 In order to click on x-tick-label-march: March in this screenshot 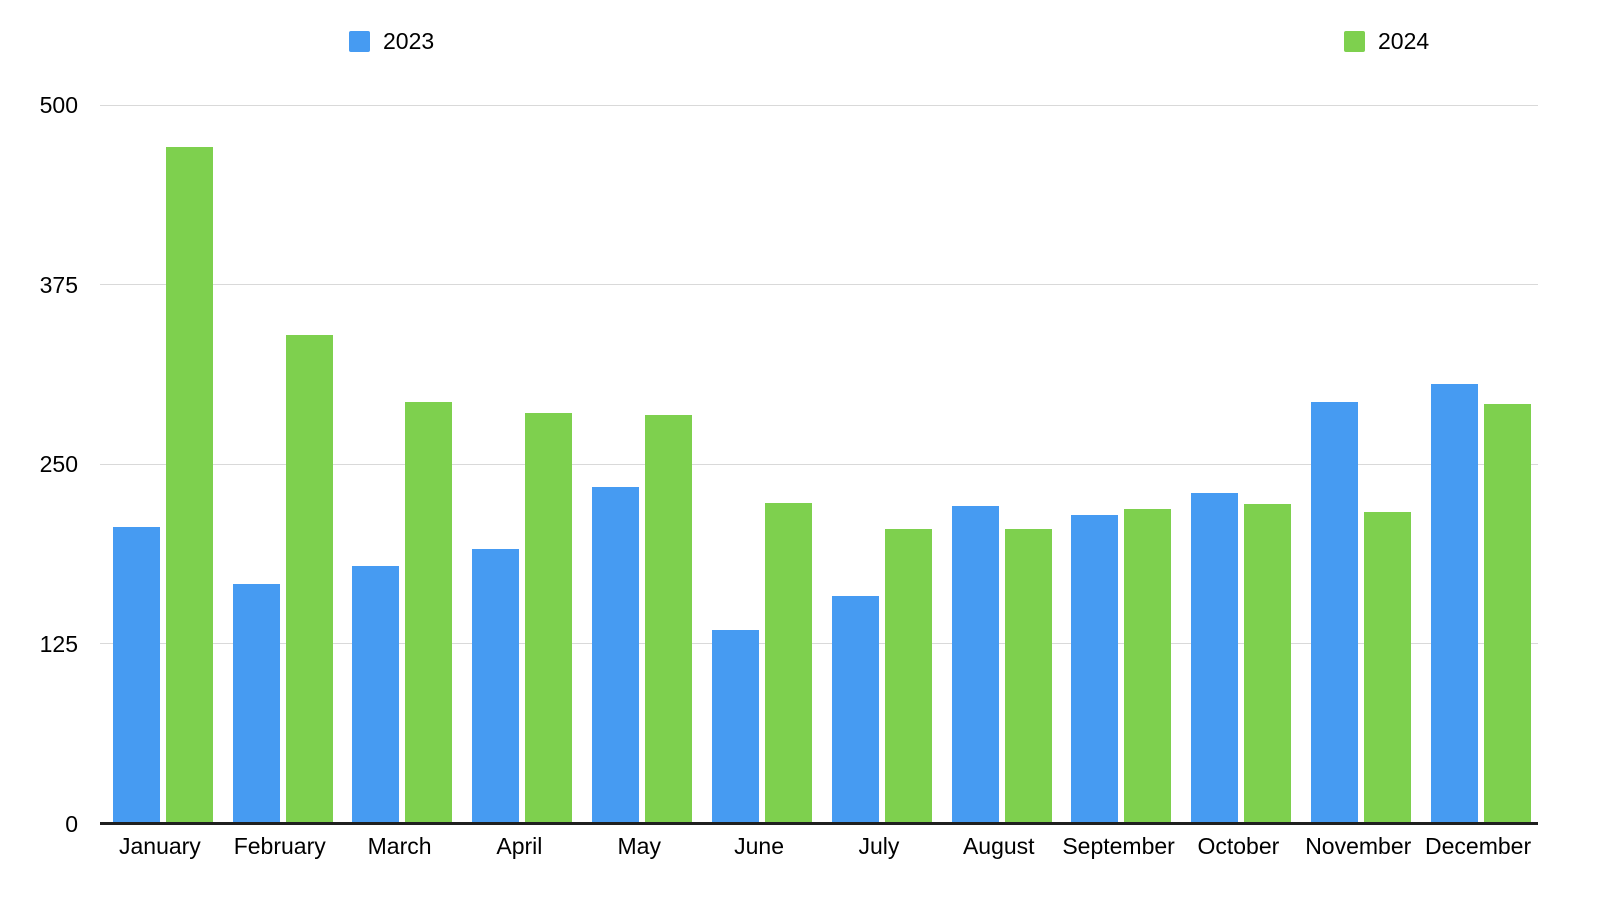, I will do `click(399, 846)`.